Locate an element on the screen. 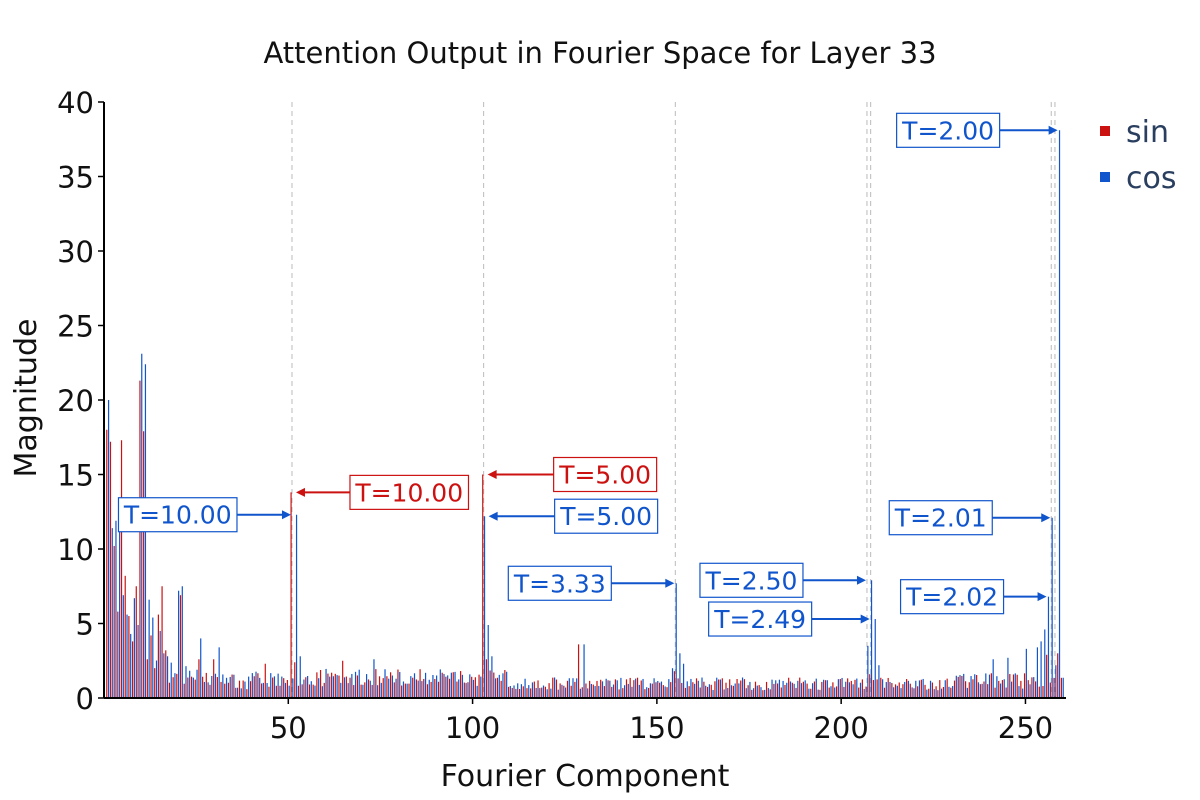 Image resolution: width=1200 pixels, height=800 pixels. legend: sin cos is located at coordinates (1138, 155).